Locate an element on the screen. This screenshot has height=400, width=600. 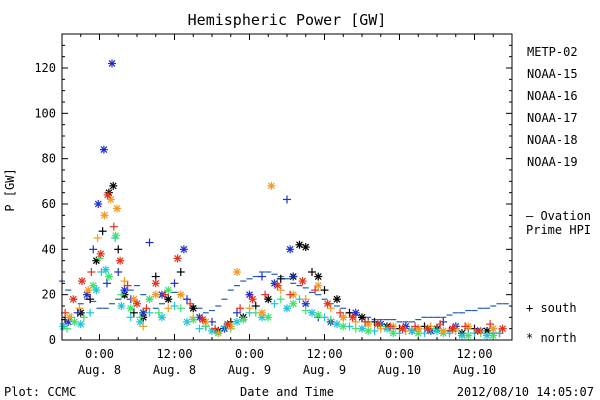
ovation-legend-label: Prime HPI is located at coordinates (558, 230).